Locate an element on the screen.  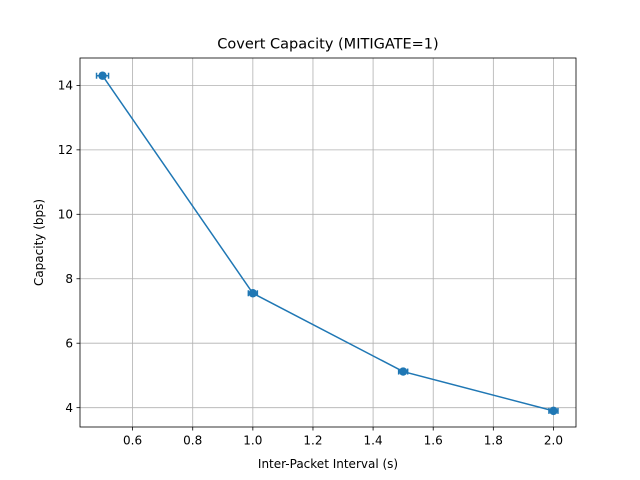
x-tick-label: 1.8 is located at coordinates (493, 441).